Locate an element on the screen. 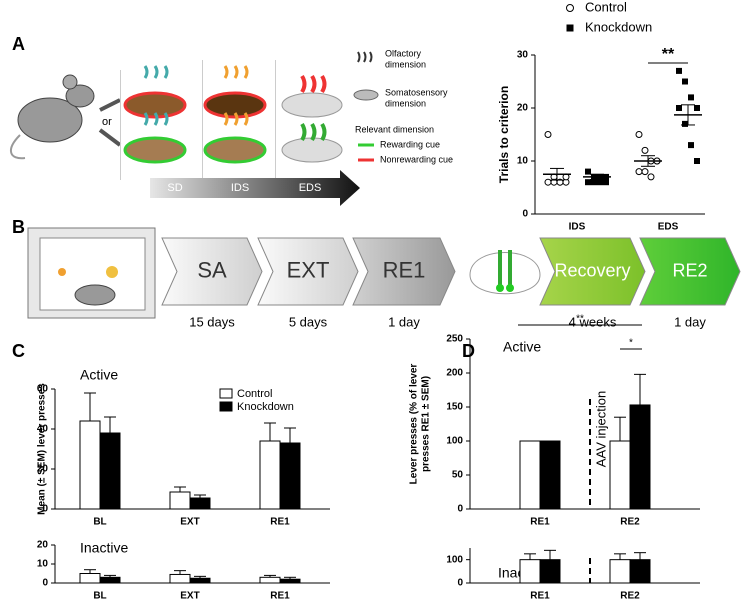 The image size is (750, 602). key-label: Olfactory is located at coordinates (403, 53).